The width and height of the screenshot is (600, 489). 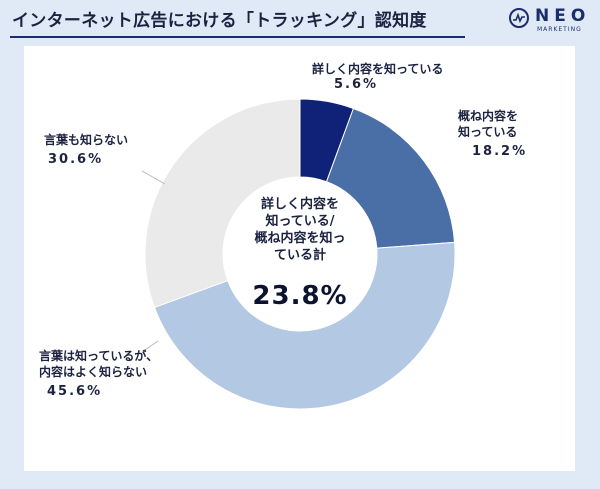 I want to click on label-general-knowledge: 概ね内容を 知っている 18.2%, so click(x=492, y=134).